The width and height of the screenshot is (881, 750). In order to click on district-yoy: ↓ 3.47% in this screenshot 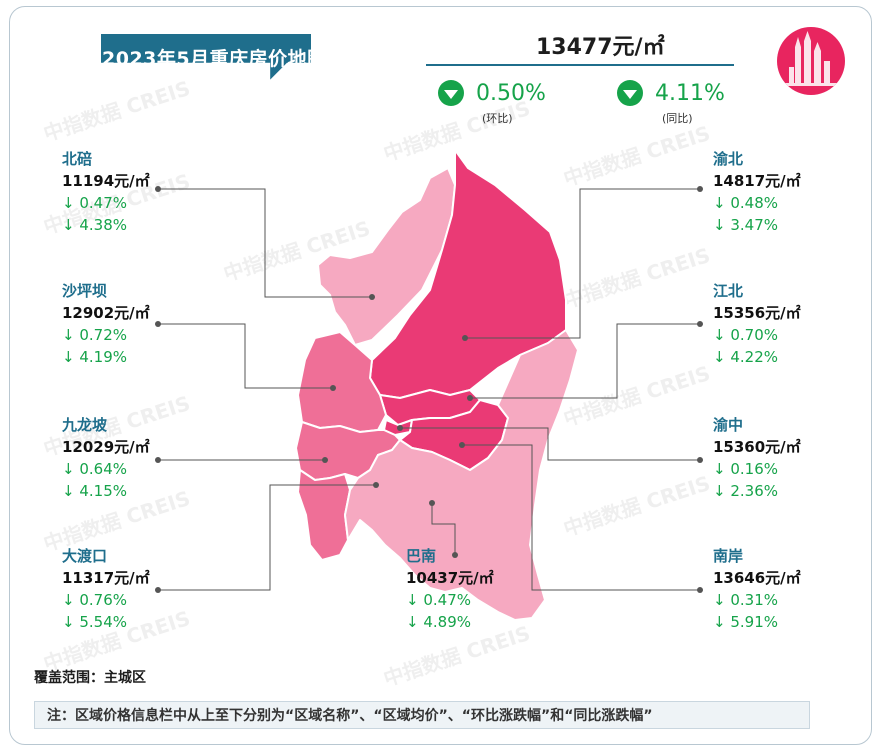, I will do `click(745, 225)`.